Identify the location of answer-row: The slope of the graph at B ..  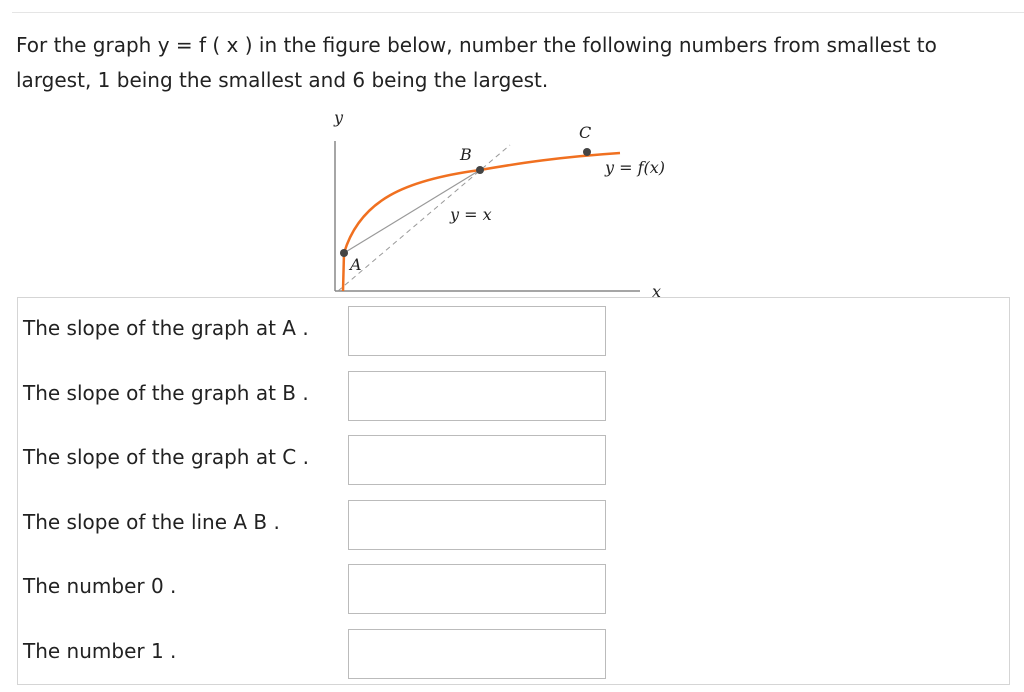
(513, 395).